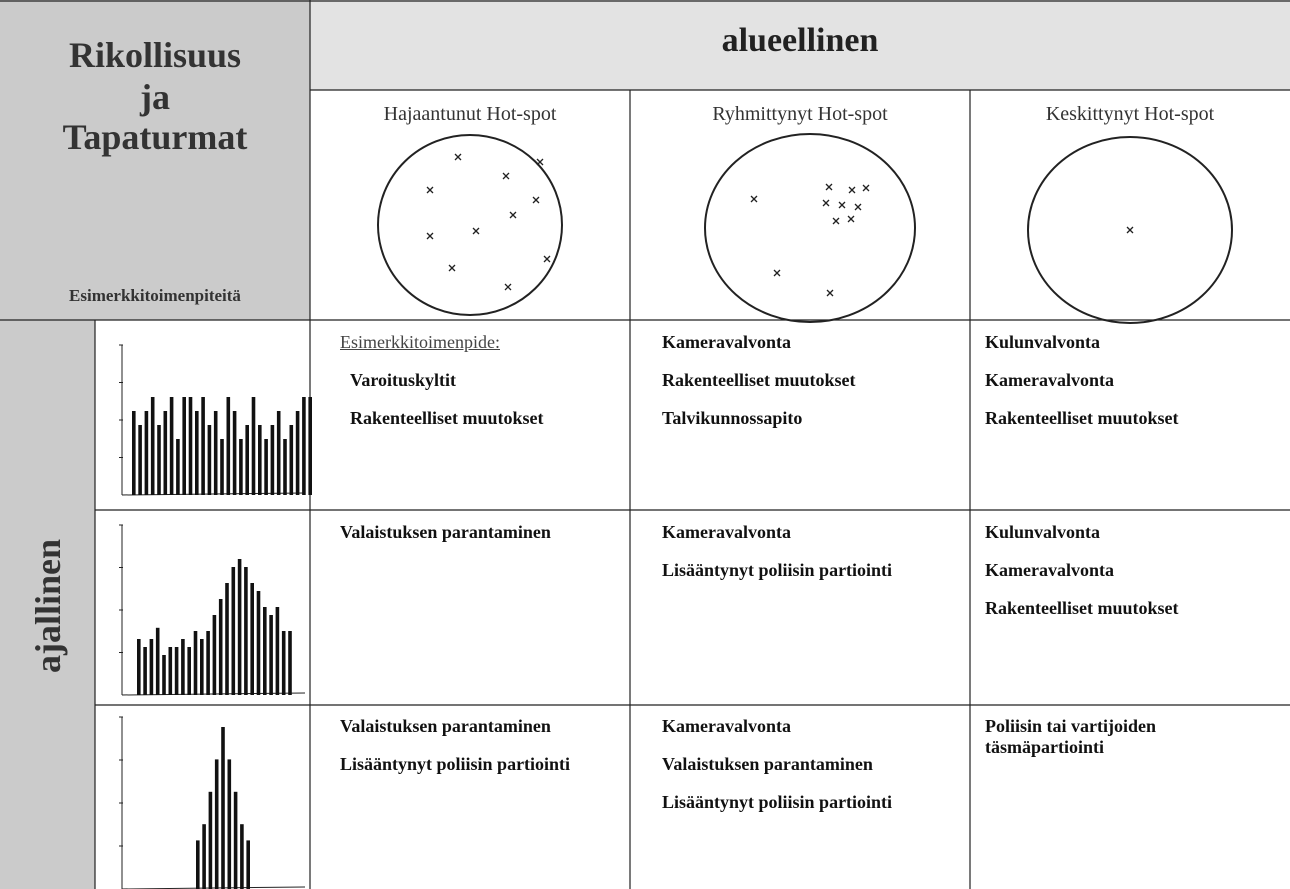 This screenshot has height=889, width=1290. Describe the element at coordinates (155, 160) in the screenshot. I see `corner-cell` at that location.